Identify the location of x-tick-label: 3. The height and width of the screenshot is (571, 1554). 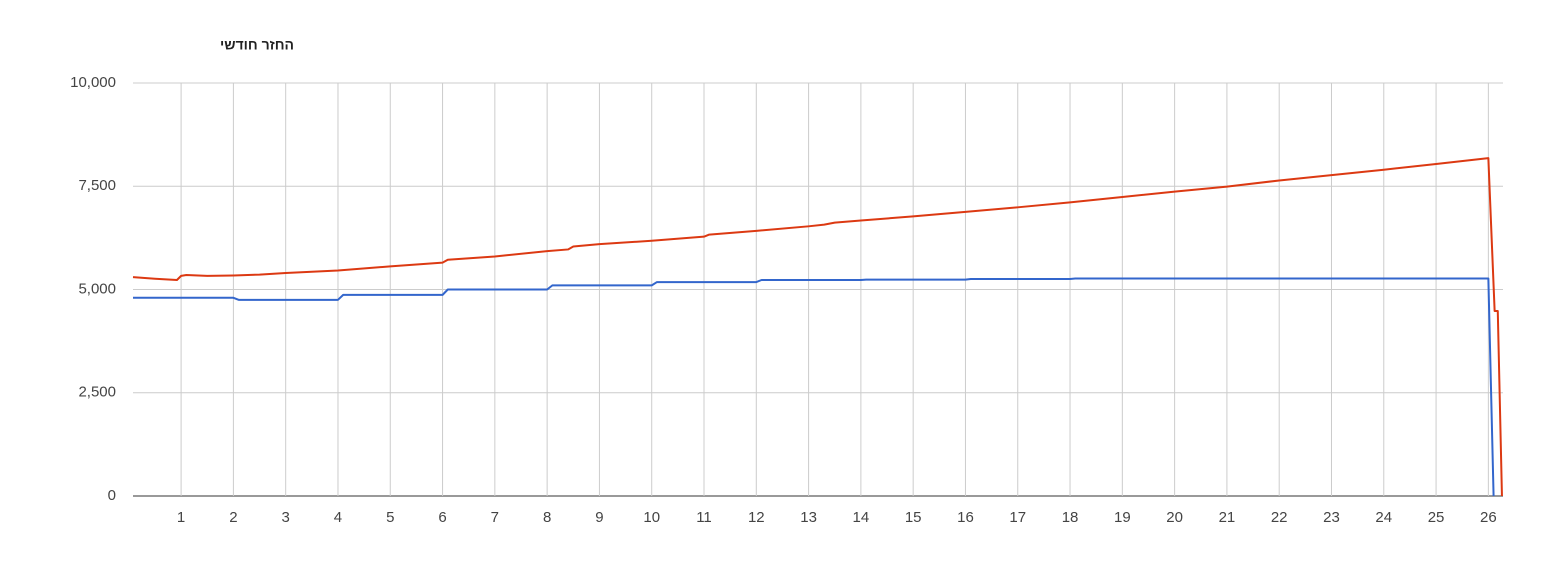
(286, 517).